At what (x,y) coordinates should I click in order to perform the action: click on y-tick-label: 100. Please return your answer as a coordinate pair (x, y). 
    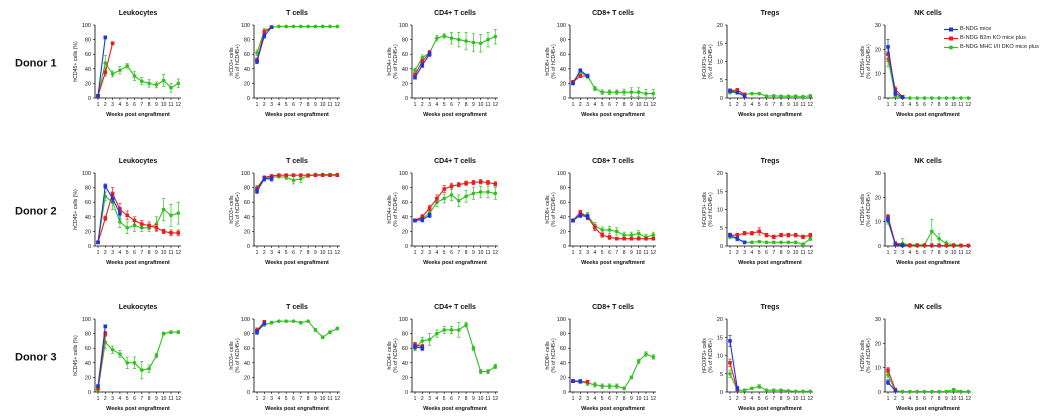
    Looking at the image, I should click on (86, 320).